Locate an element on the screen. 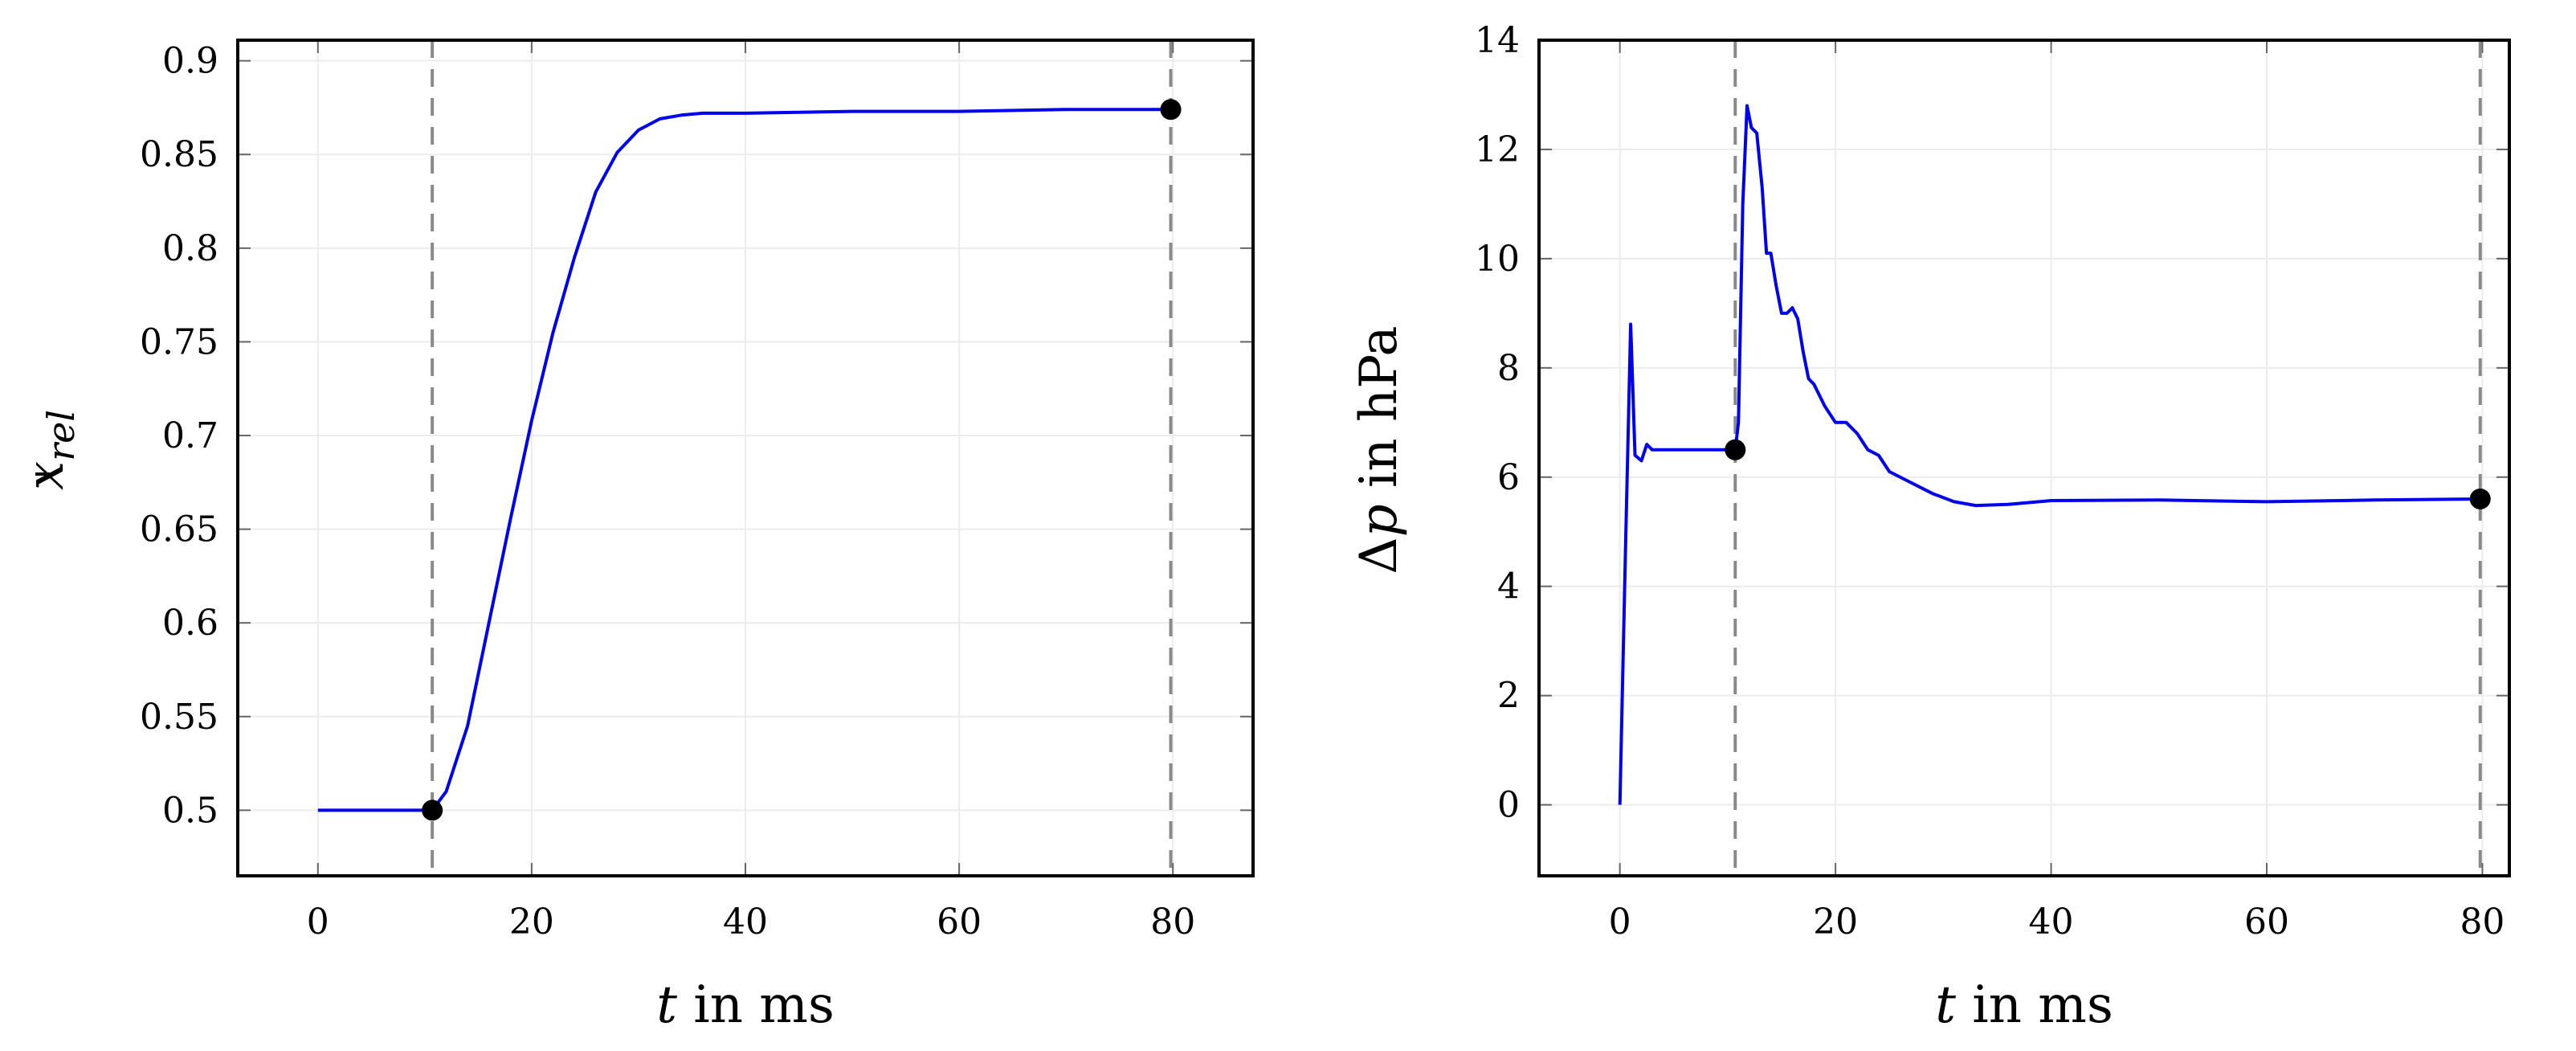 Image resolution: width=2576 pixels, height=1051 pixels. chart-1-ytick-label-0: 0.5 is located at coordinates (190, 810).